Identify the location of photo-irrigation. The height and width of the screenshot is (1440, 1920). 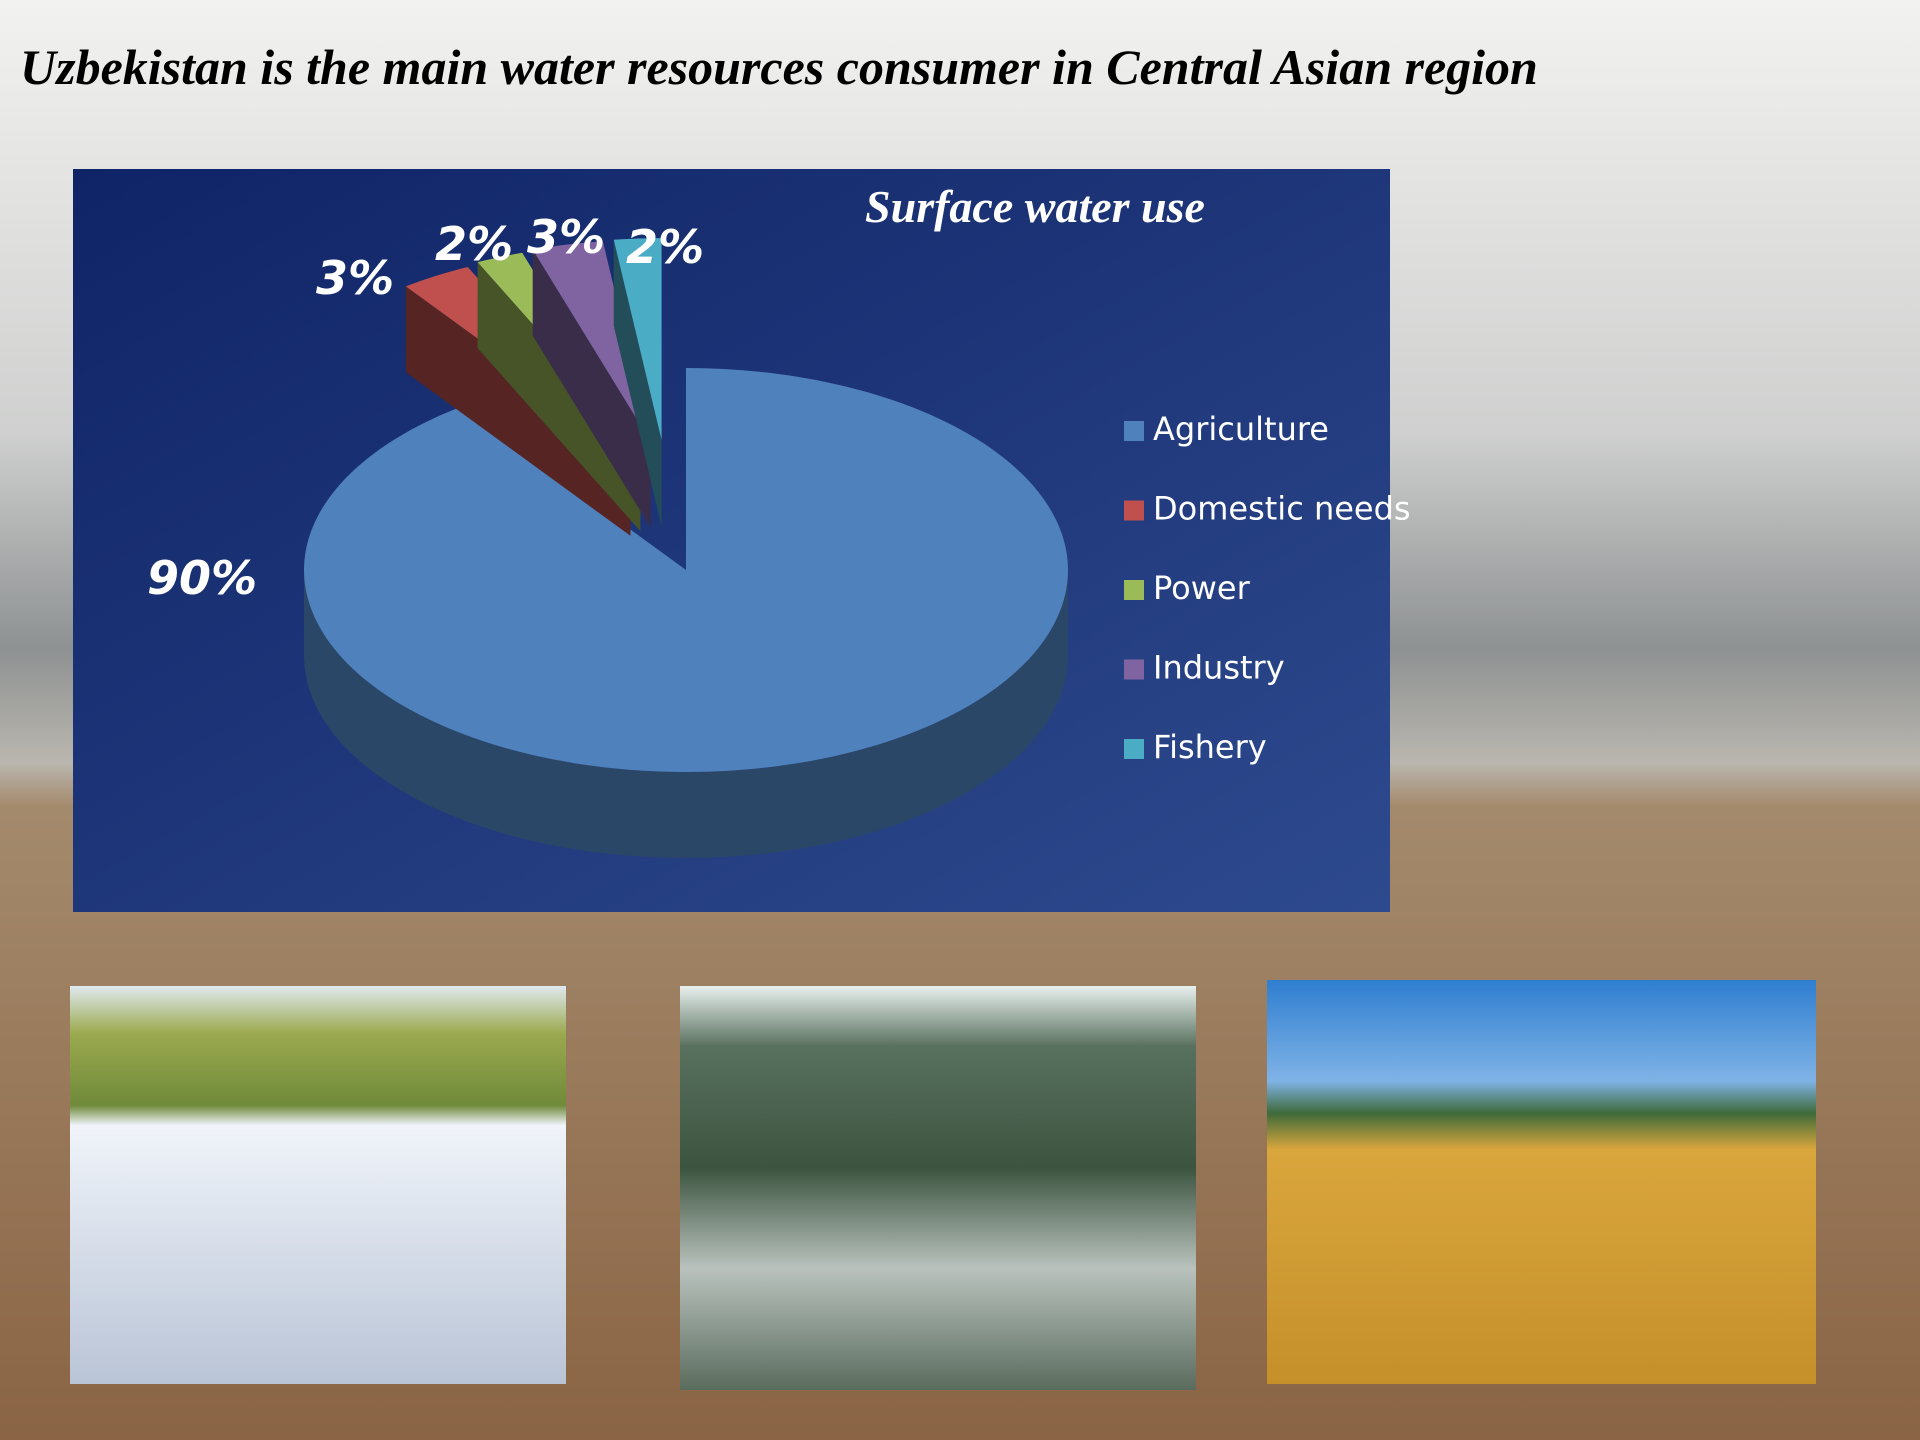
(938, 1188).